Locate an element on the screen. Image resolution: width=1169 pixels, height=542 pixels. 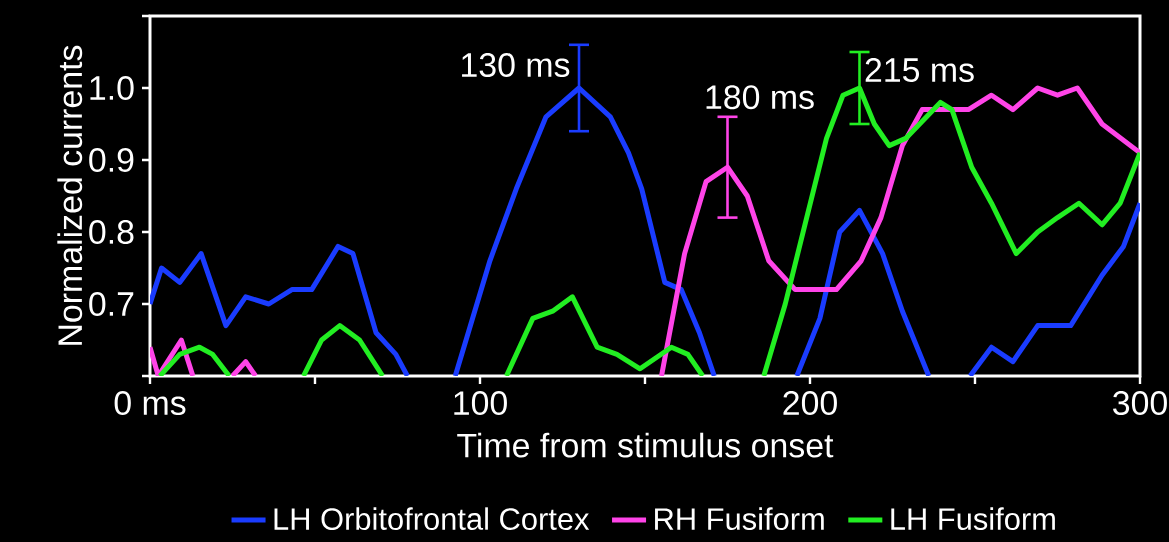
legend-label: LH Orbitofrontal Cortex is located at coordinates (432, 518).